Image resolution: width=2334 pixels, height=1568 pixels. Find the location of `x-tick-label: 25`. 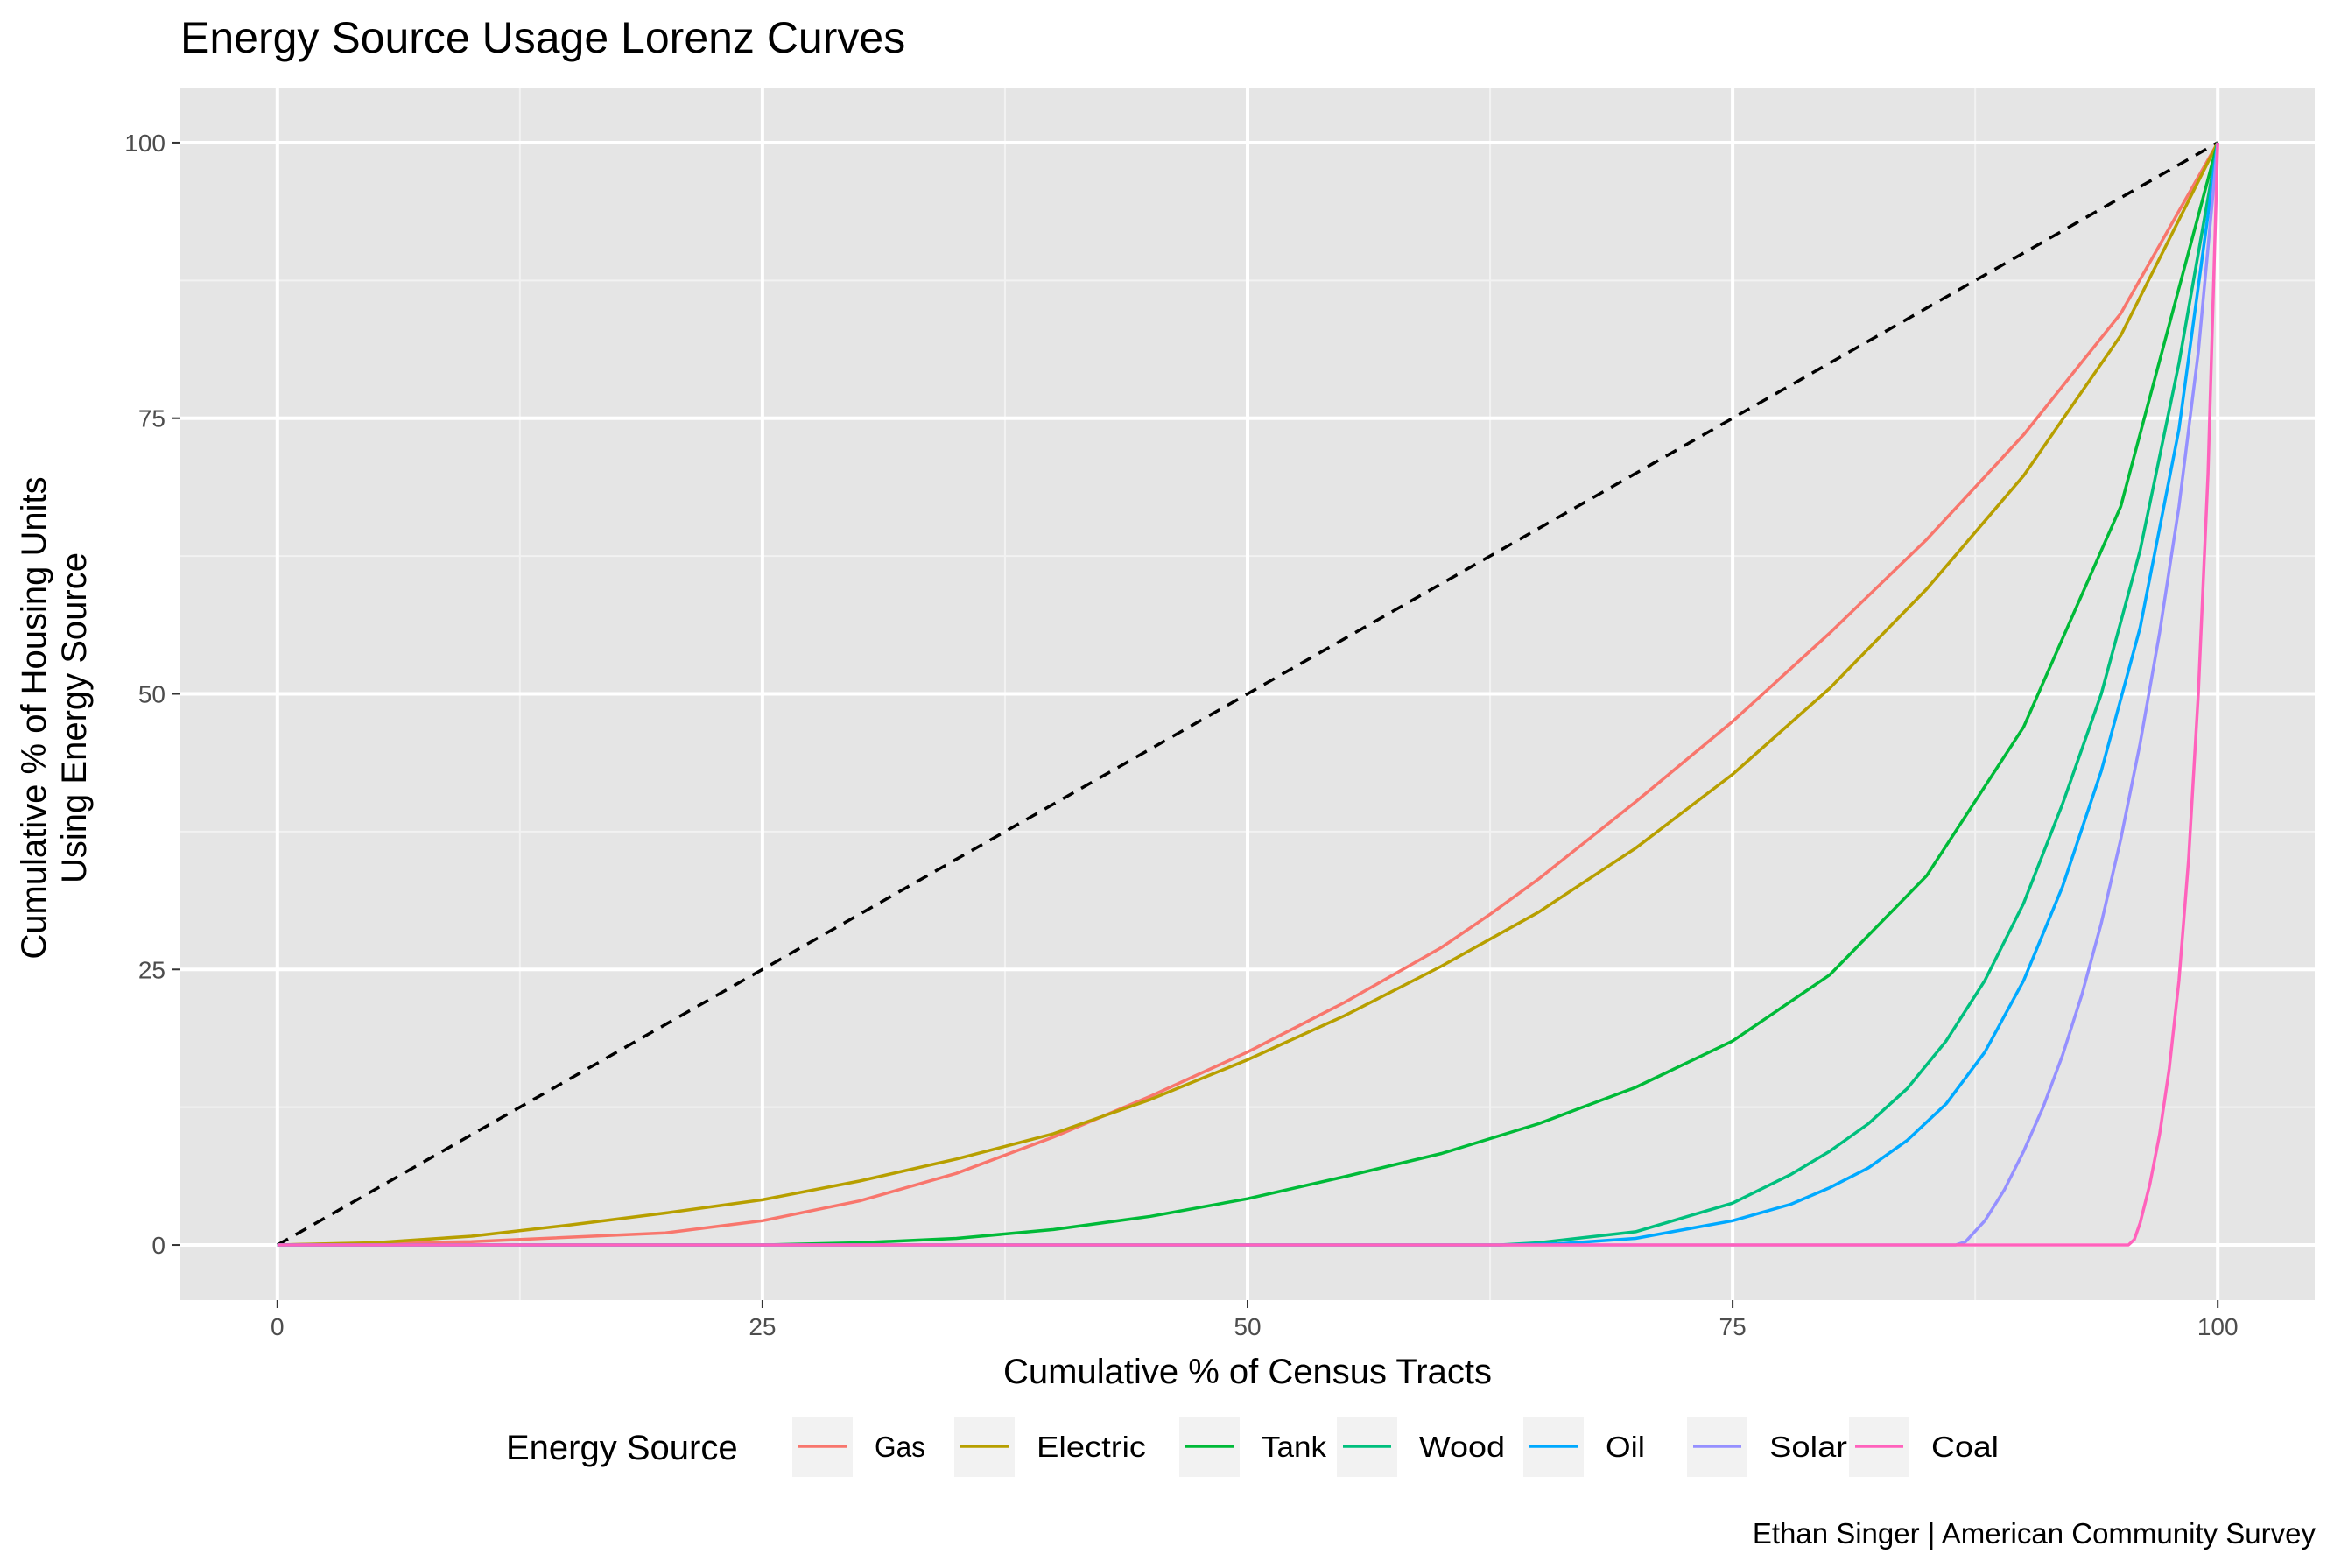

x-tick-label: 25 is located at coordinates (762, 1326).